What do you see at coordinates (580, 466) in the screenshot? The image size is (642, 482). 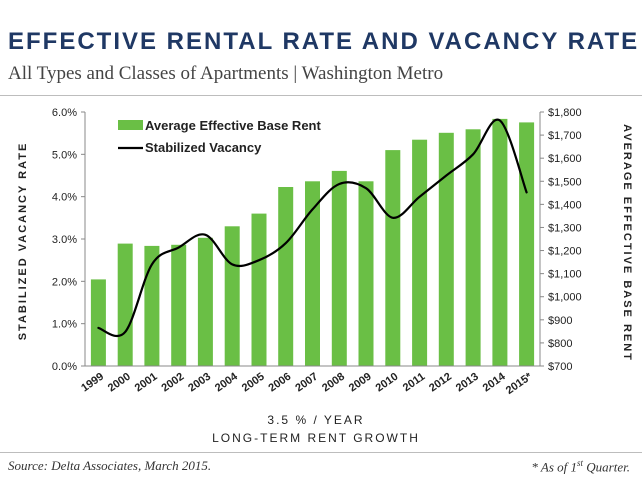 I see `quarter-footnote: * As of 1st Quarter.` at bounding box center [580, 466].